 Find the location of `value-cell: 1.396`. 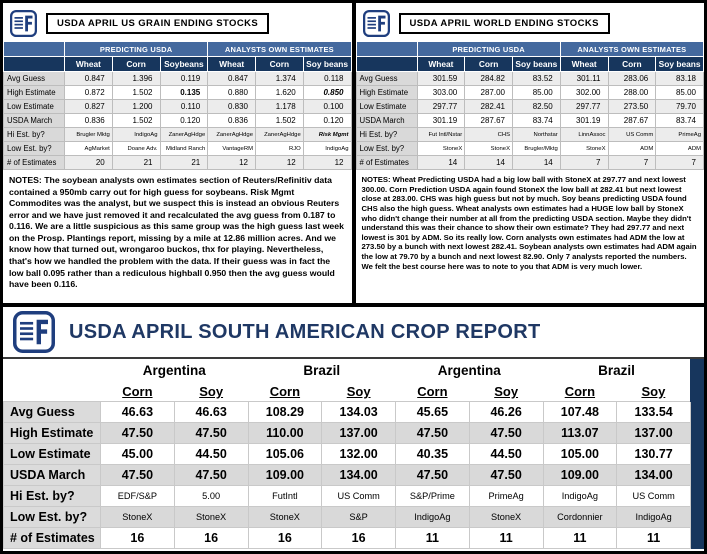

value-cell: 1.396 is located at coordinates (136, 78).